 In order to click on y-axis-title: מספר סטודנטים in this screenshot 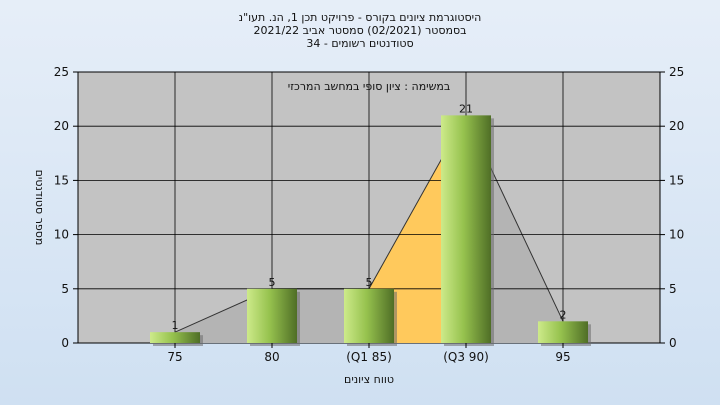, I will do `click(39, 208)`.